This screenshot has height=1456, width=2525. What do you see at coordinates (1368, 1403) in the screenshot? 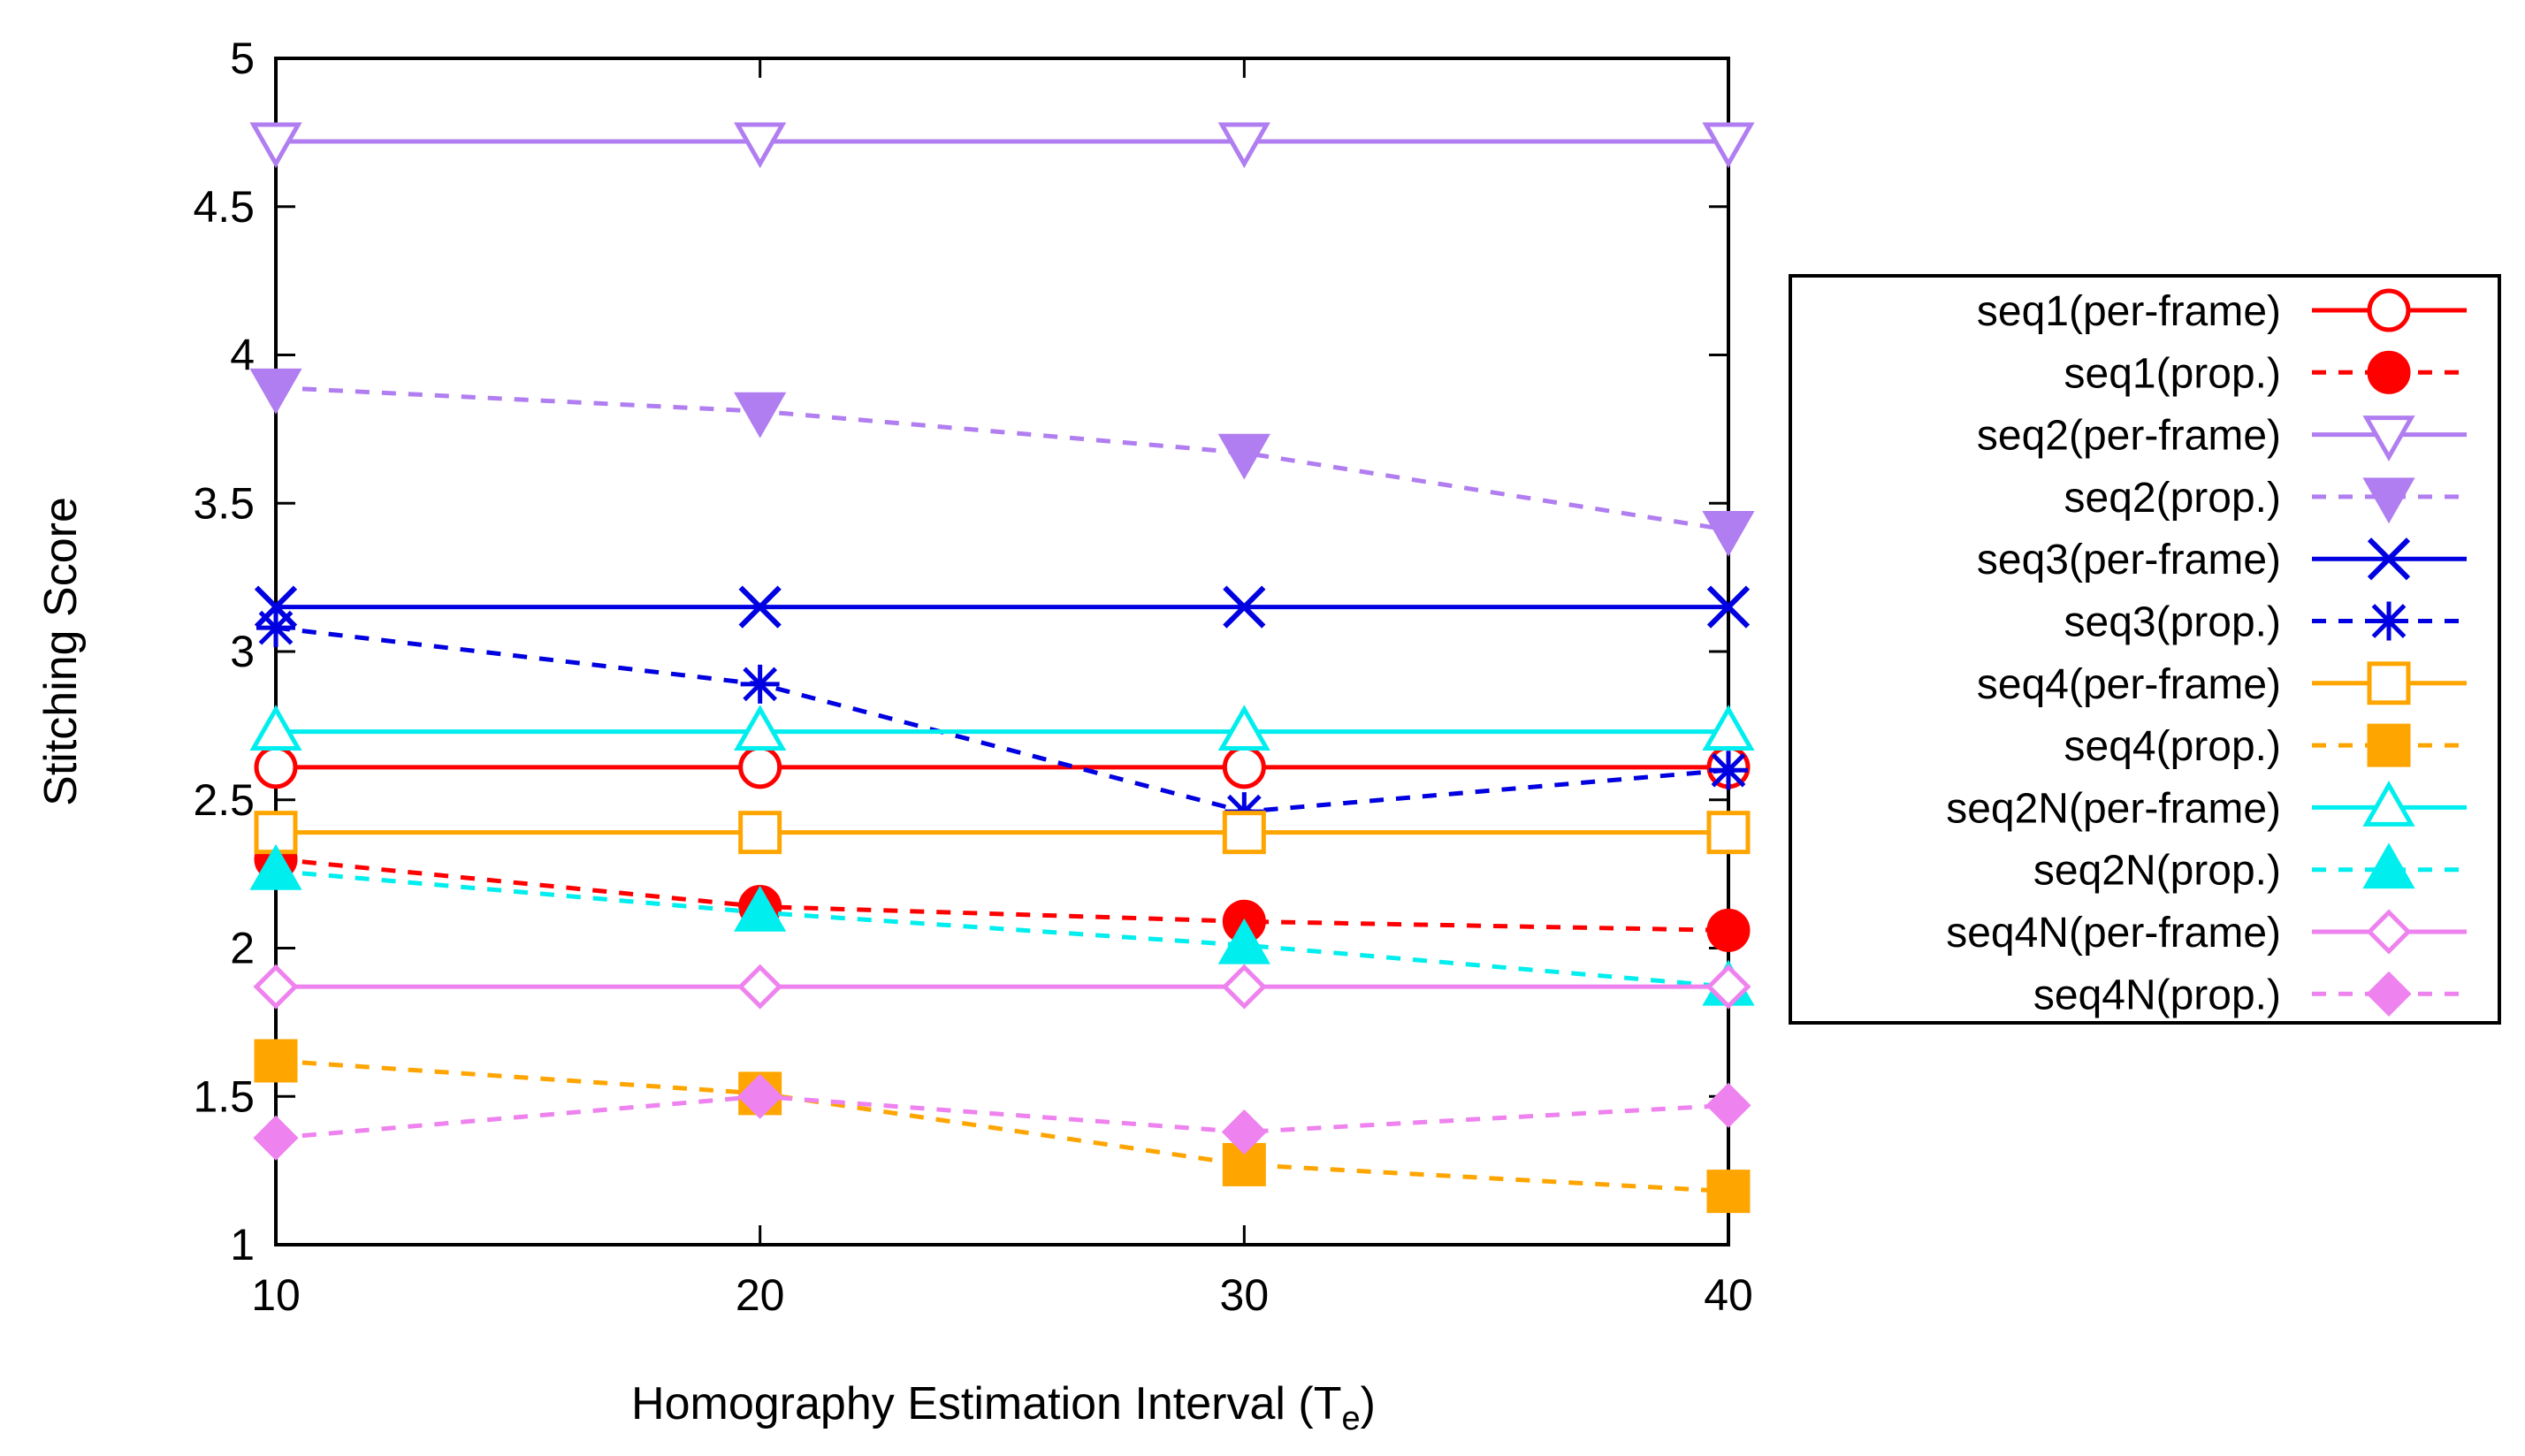
I see `x-axis-label-suffix: )` at bounding box center [1368, 1403].